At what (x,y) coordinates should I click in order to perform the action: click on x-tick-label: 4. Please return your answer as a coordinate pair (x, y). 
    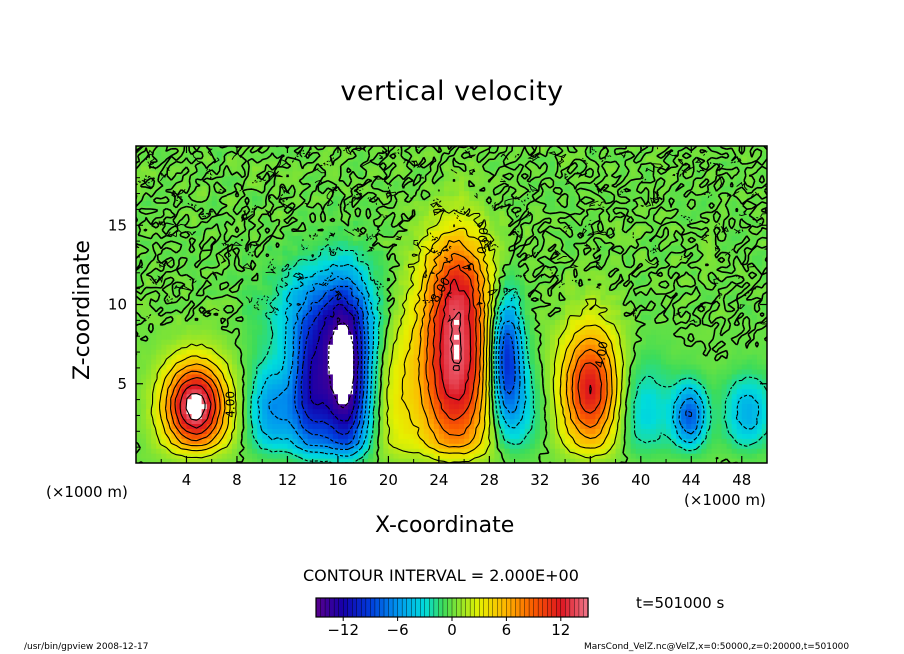
    Looking at the image, I should click on (187, 480).